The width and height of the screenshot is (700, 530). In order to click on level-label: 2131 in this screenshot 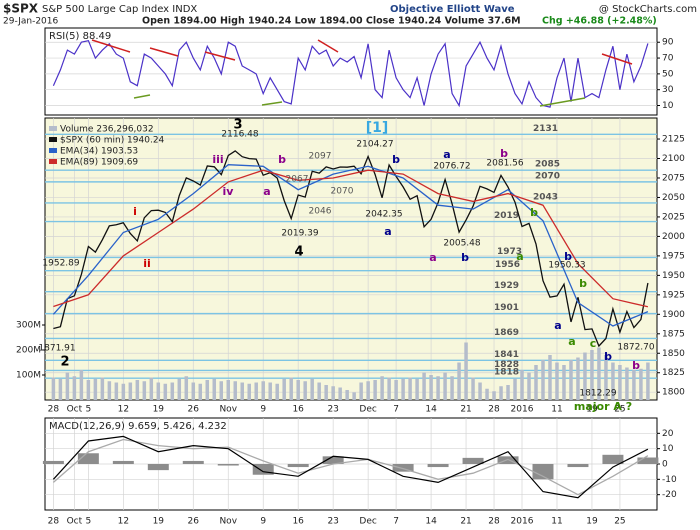, I will do `click(545, 129)`.